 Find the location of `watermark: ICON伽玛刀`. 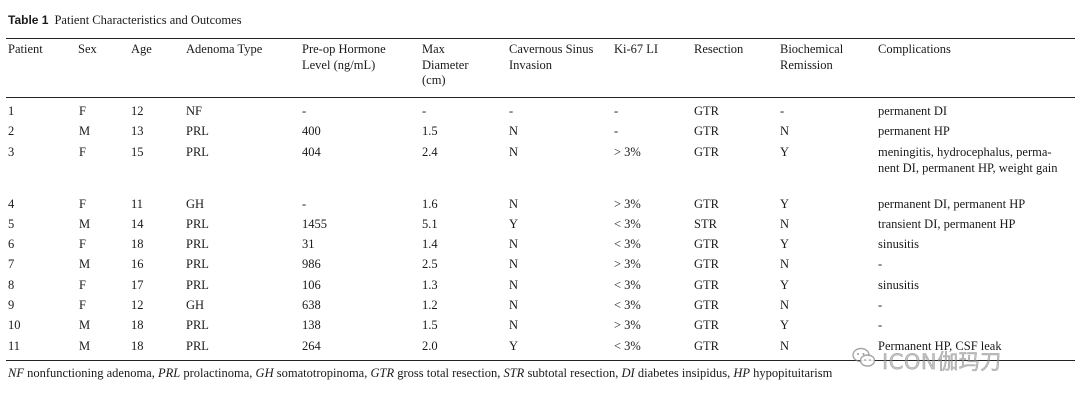

watermark: ICON伽玛刀 is located at coordinates (957, 359).